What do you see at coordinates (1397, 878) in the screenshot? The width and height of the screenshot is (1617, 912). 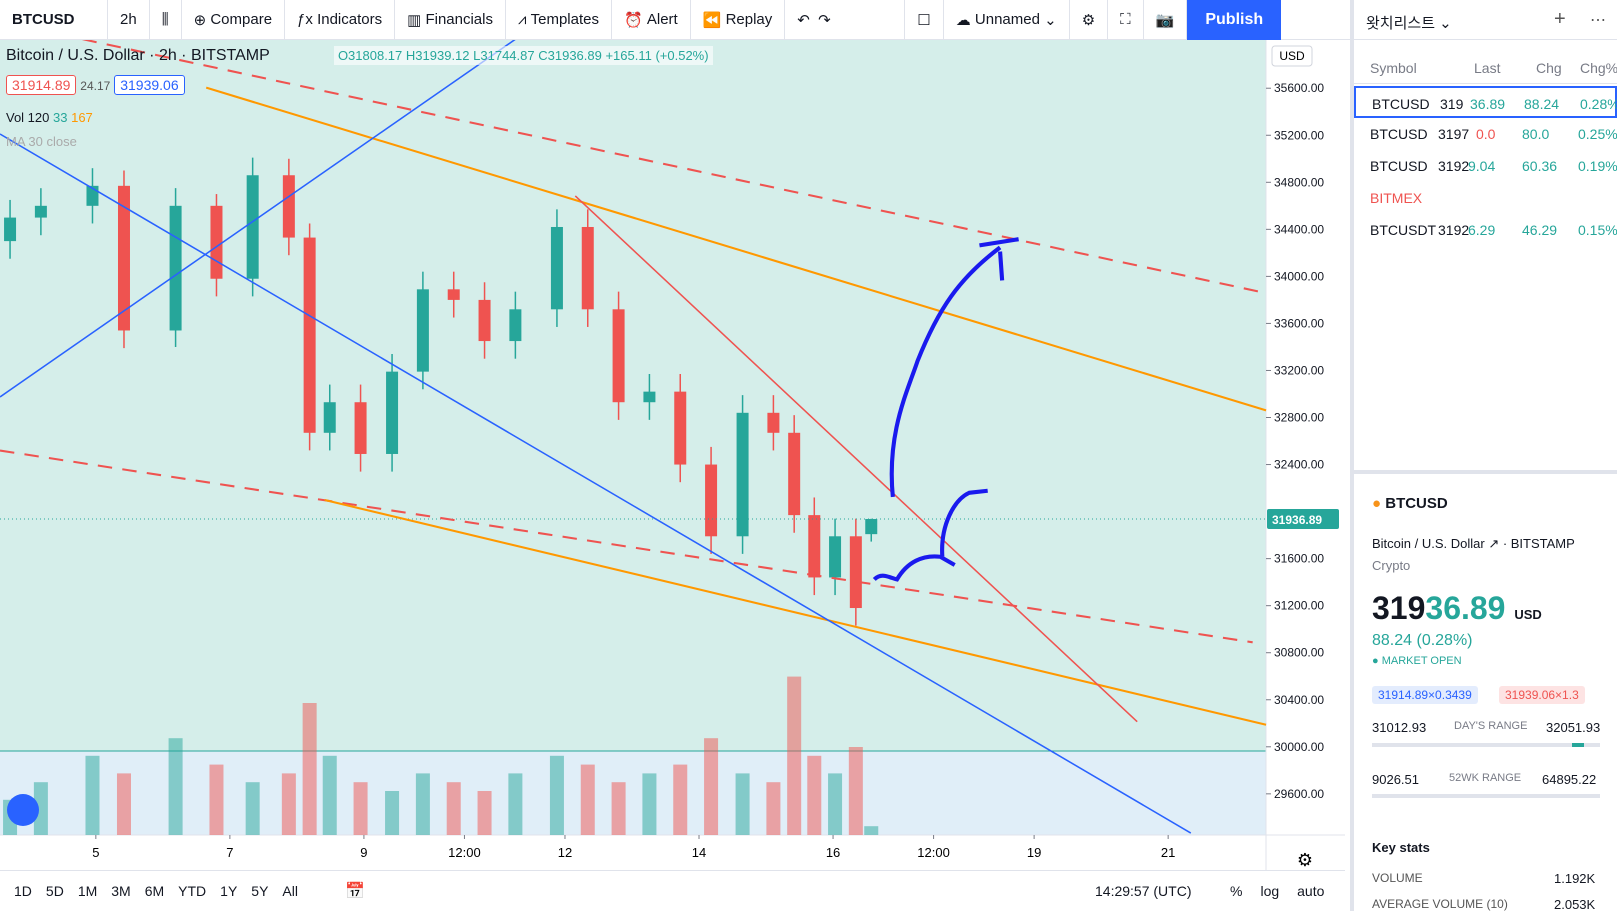 I see `stat-label: VOLUME` at bounding box center [1397, 878].